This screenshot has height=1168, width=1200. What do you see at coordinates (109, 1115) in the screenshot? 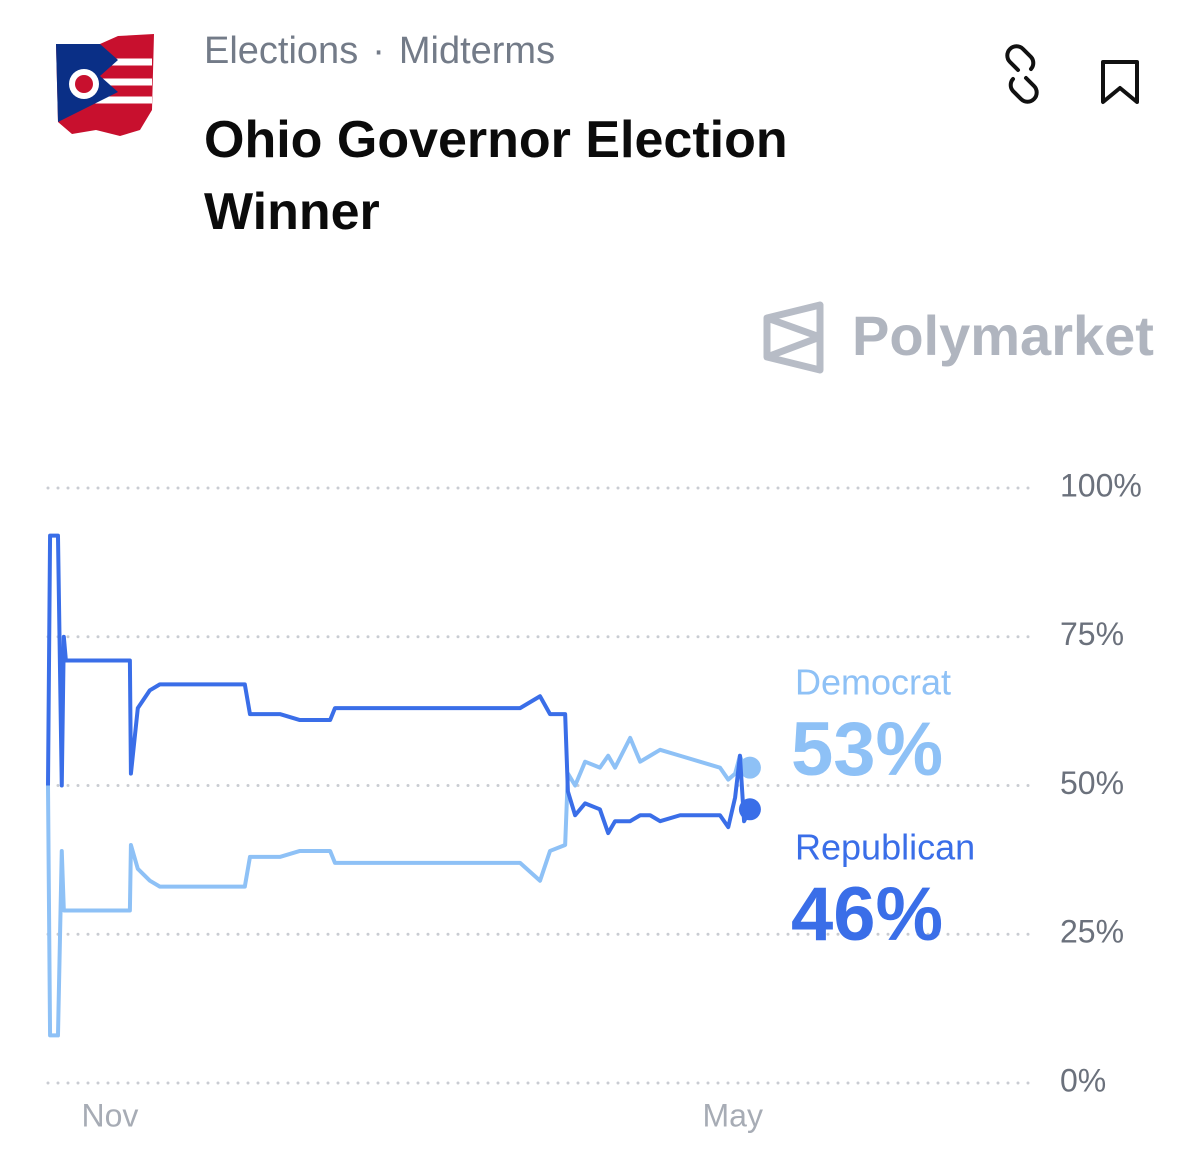
I see `x-tick-label: Nov` at bounding box center [109, 1115].